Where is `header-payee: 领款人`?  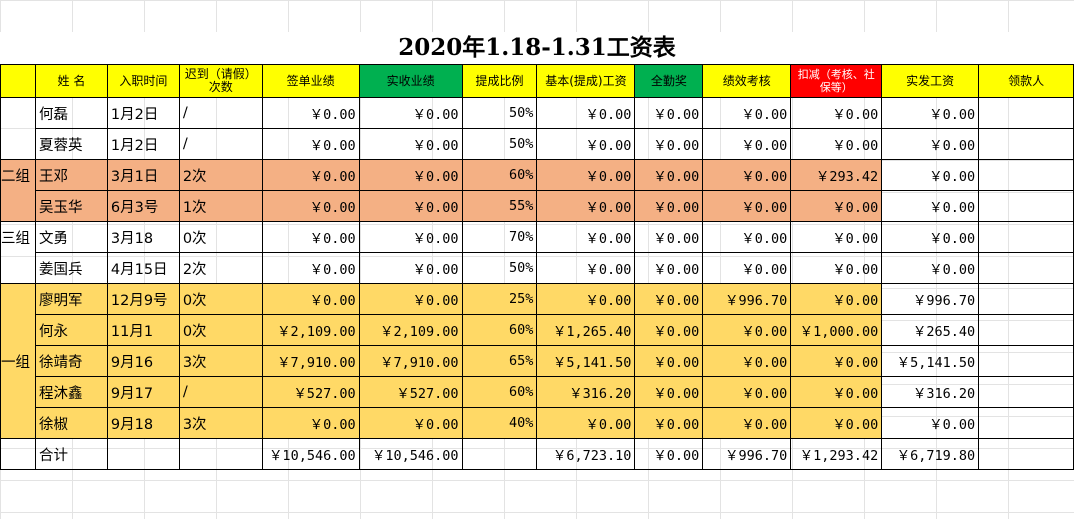 header-payee: 领款人 is located at coordinates (1026, 81).